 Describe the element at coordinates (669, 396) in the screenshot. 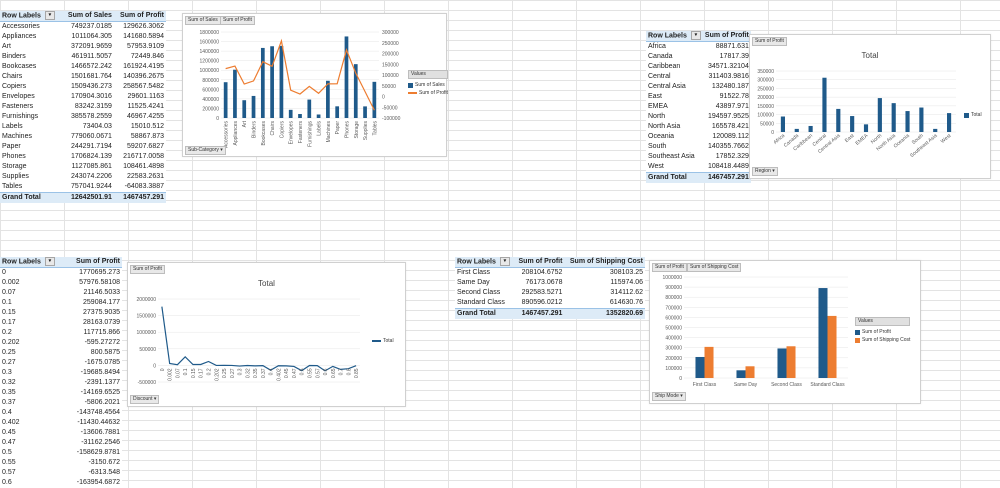

I see `field-button-ship-mode: Ship Mode ▾` at that location.